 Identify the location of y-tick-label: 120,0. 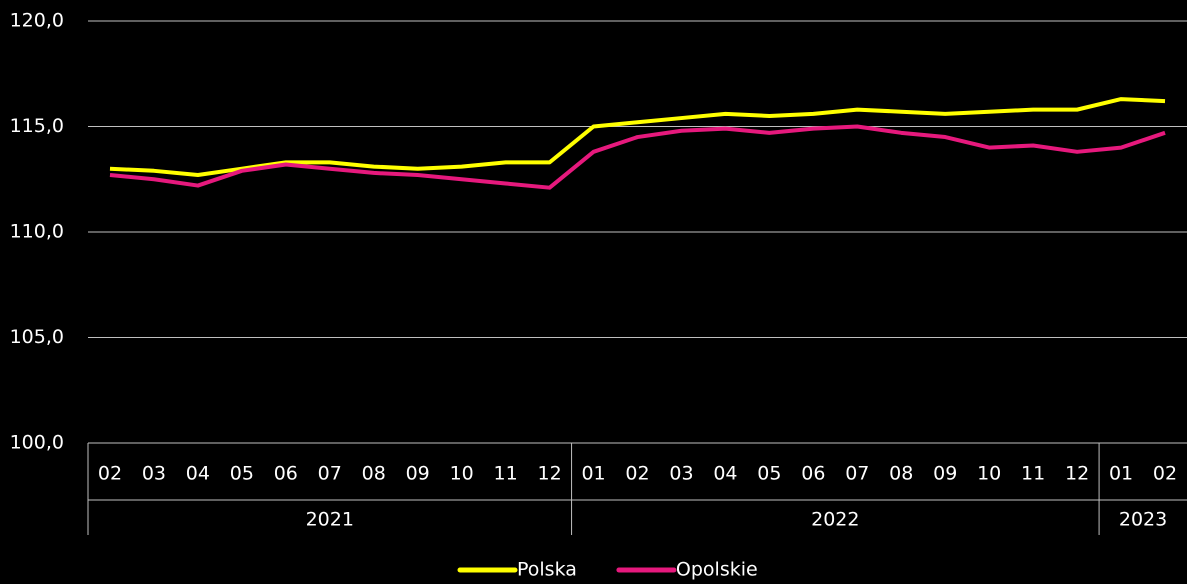
(37, 21).